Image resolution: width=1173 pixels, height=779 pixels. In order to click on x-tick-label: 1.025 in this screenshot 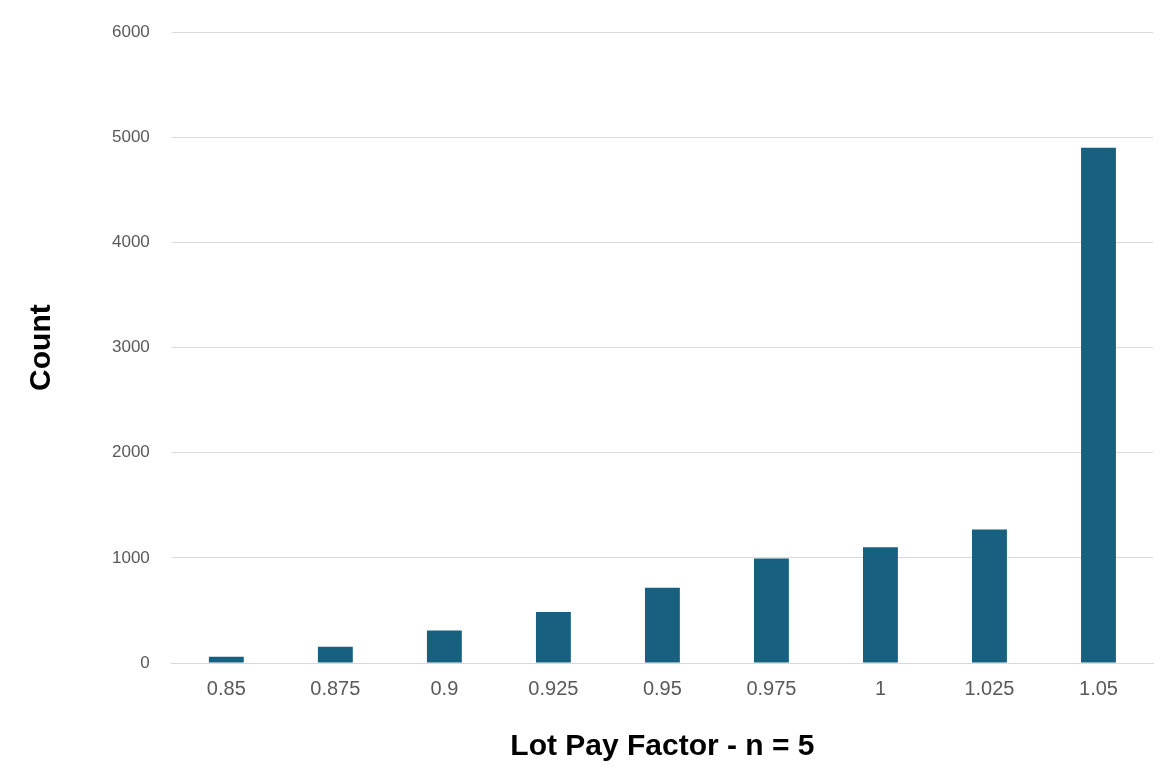, I will do `click(989, 687)`.